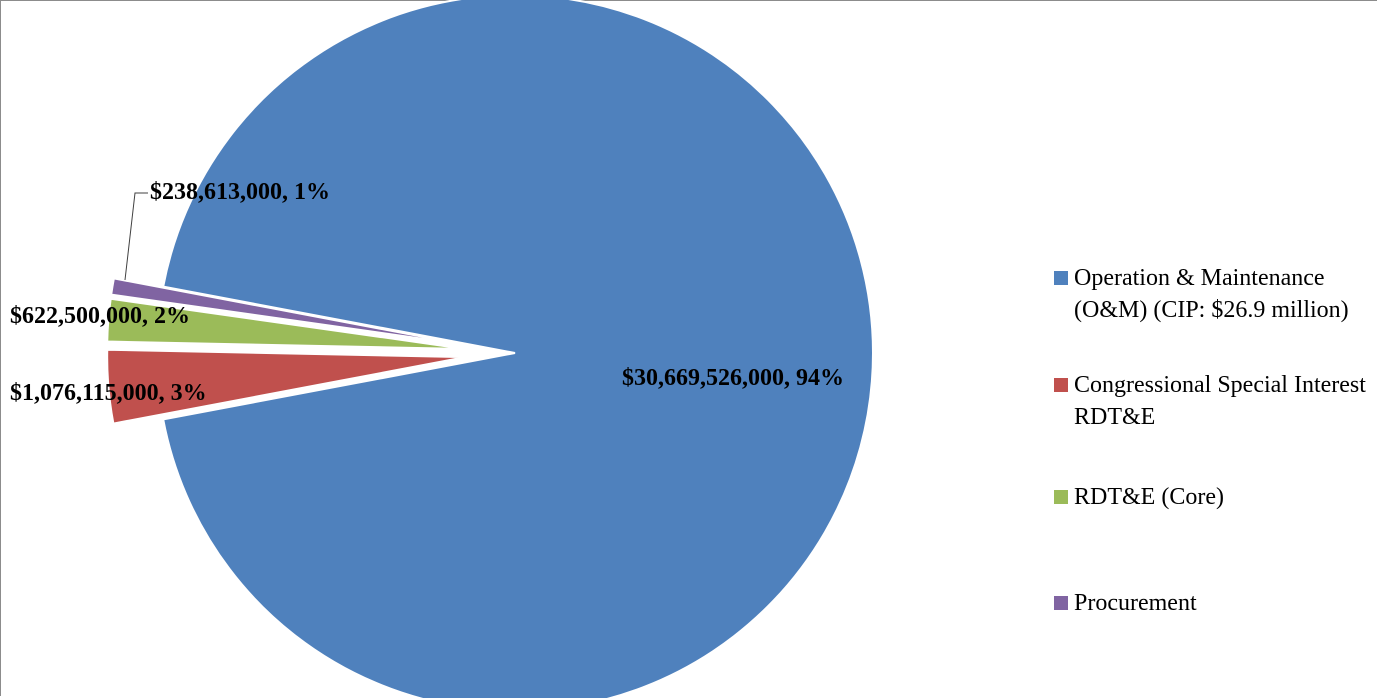 This screenshot has width=1379, height=698. What do you see at coordinates (286, 386) in the screenshot?
I see `pie-slice-congressional` at bounding box center [286, 386].